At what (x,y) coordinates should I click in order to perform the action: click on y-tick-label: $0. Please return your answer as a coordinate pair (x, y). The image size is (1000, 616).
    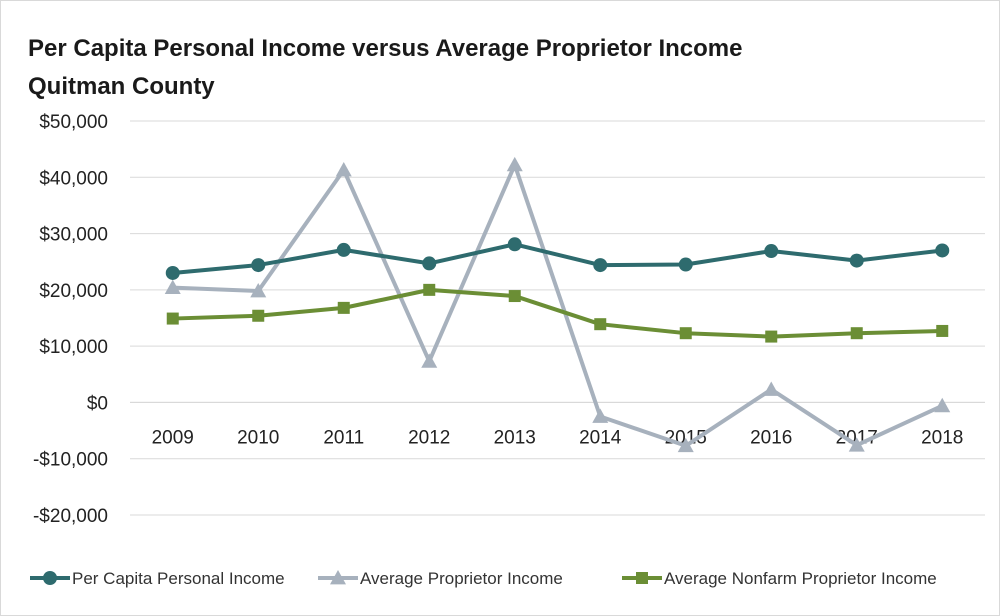
    Looking at the image, I should click on (97, 403).